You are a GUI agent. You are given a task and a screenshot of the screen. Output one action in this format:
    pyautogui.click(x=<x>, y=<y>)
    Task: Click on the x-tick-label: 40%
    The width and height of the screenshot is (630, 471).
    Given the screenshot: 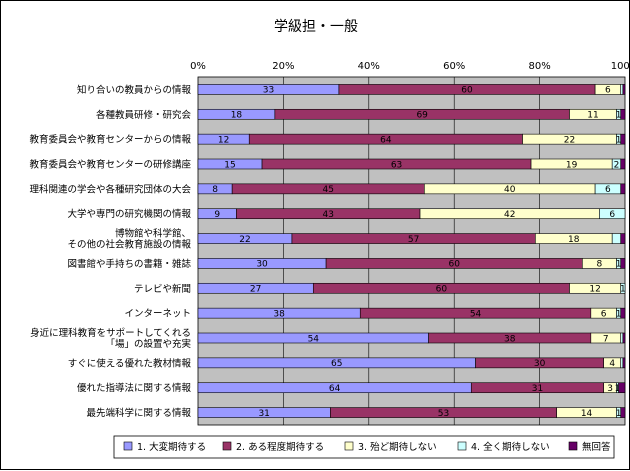 What is the action you would take?
    pyautogui.click(x=369, y=66)
    